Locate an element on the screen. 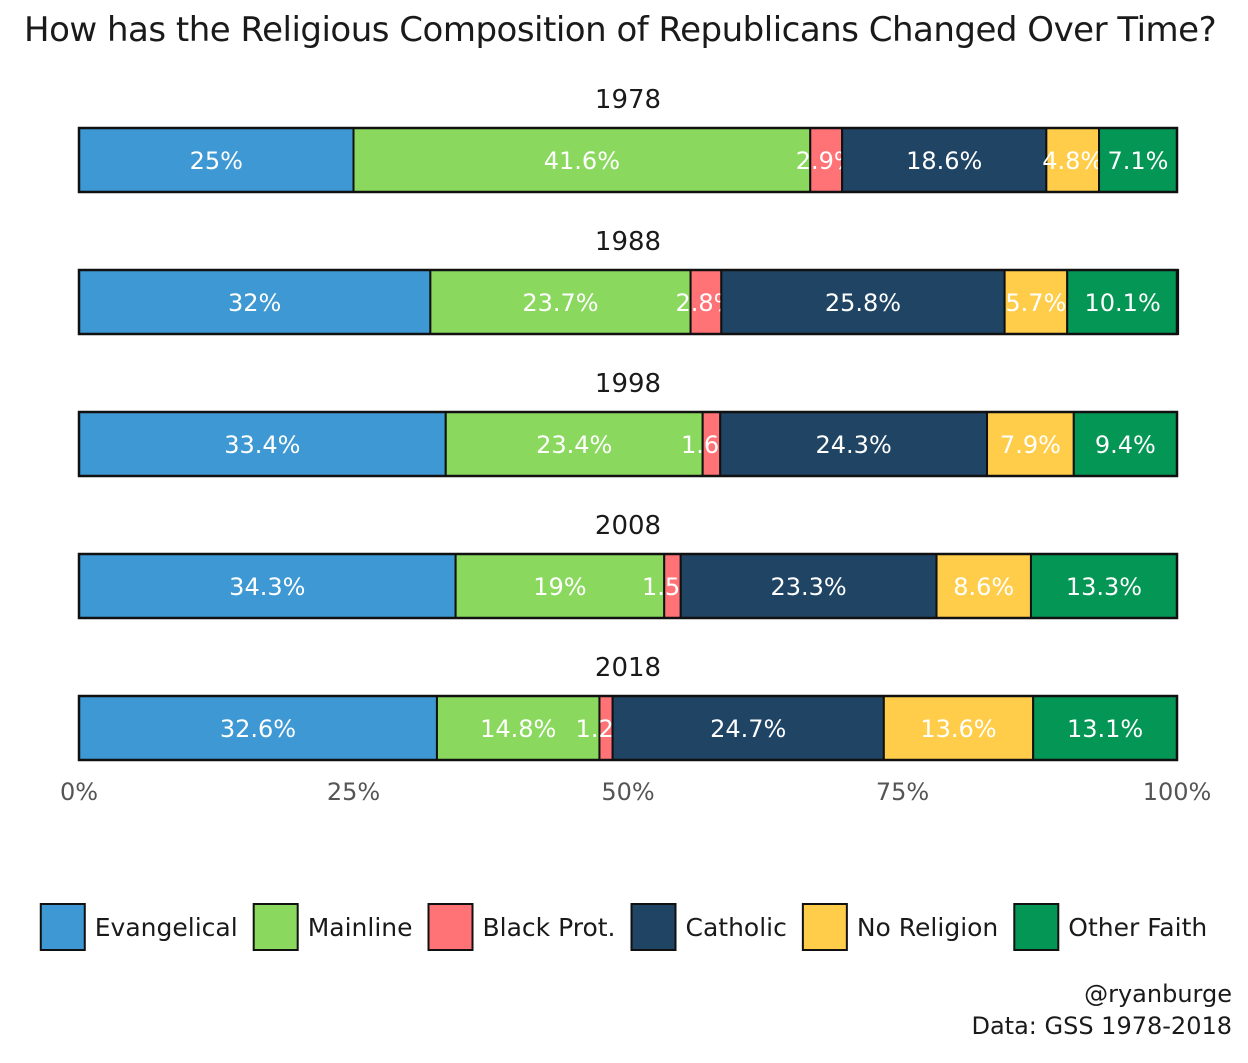 The image size is (1248, 1063). bar-2018-evangelical is located at coordinates (258, 728).